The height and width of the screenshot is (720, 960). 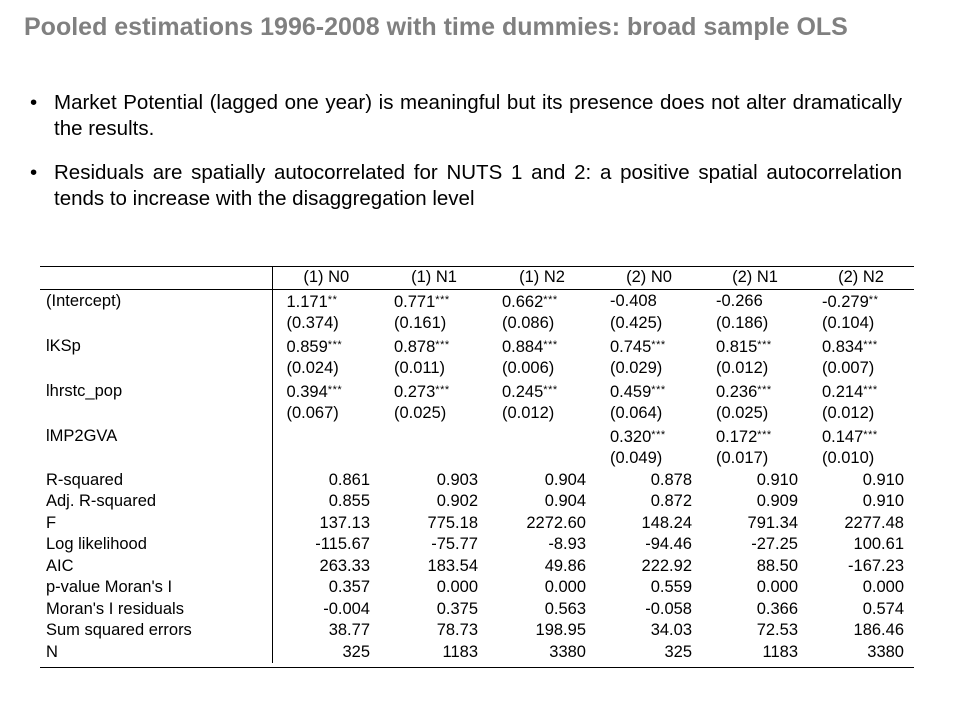 What do you see at coordinates (60, 565) in the screenshot?
I see `row-label: AIC` at bounding box center [60, 565].